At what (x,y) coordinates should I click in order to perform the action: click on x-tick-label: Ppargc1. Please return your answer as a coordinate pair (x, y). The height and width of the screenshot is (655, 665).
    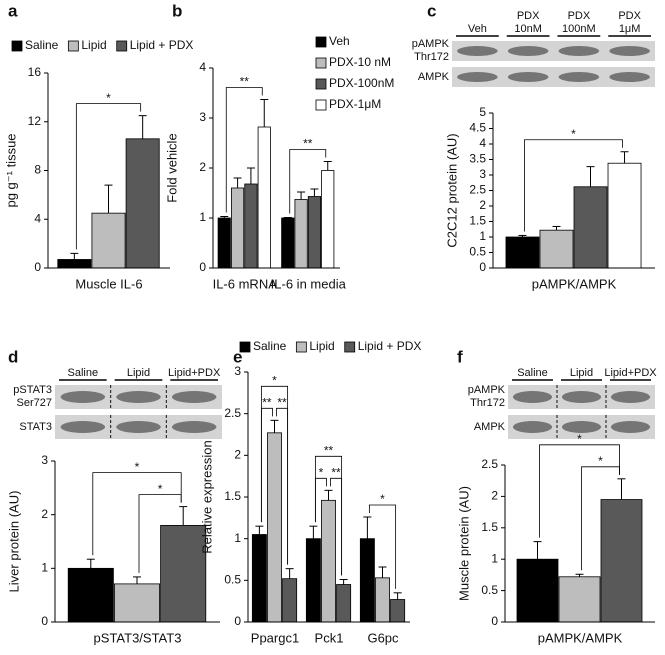
    Looking at the image, I should click on (275, 637).